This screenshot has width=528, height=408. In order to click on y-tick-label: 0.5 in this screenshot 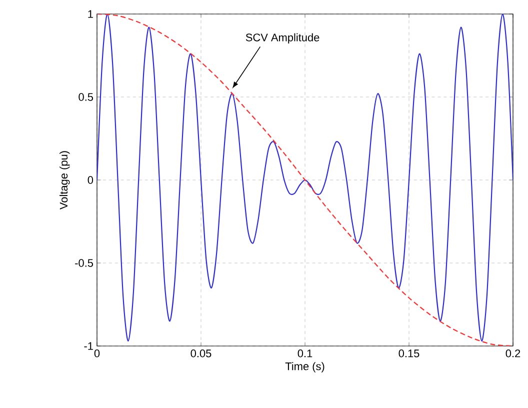, I will do `click(86, 97)`.